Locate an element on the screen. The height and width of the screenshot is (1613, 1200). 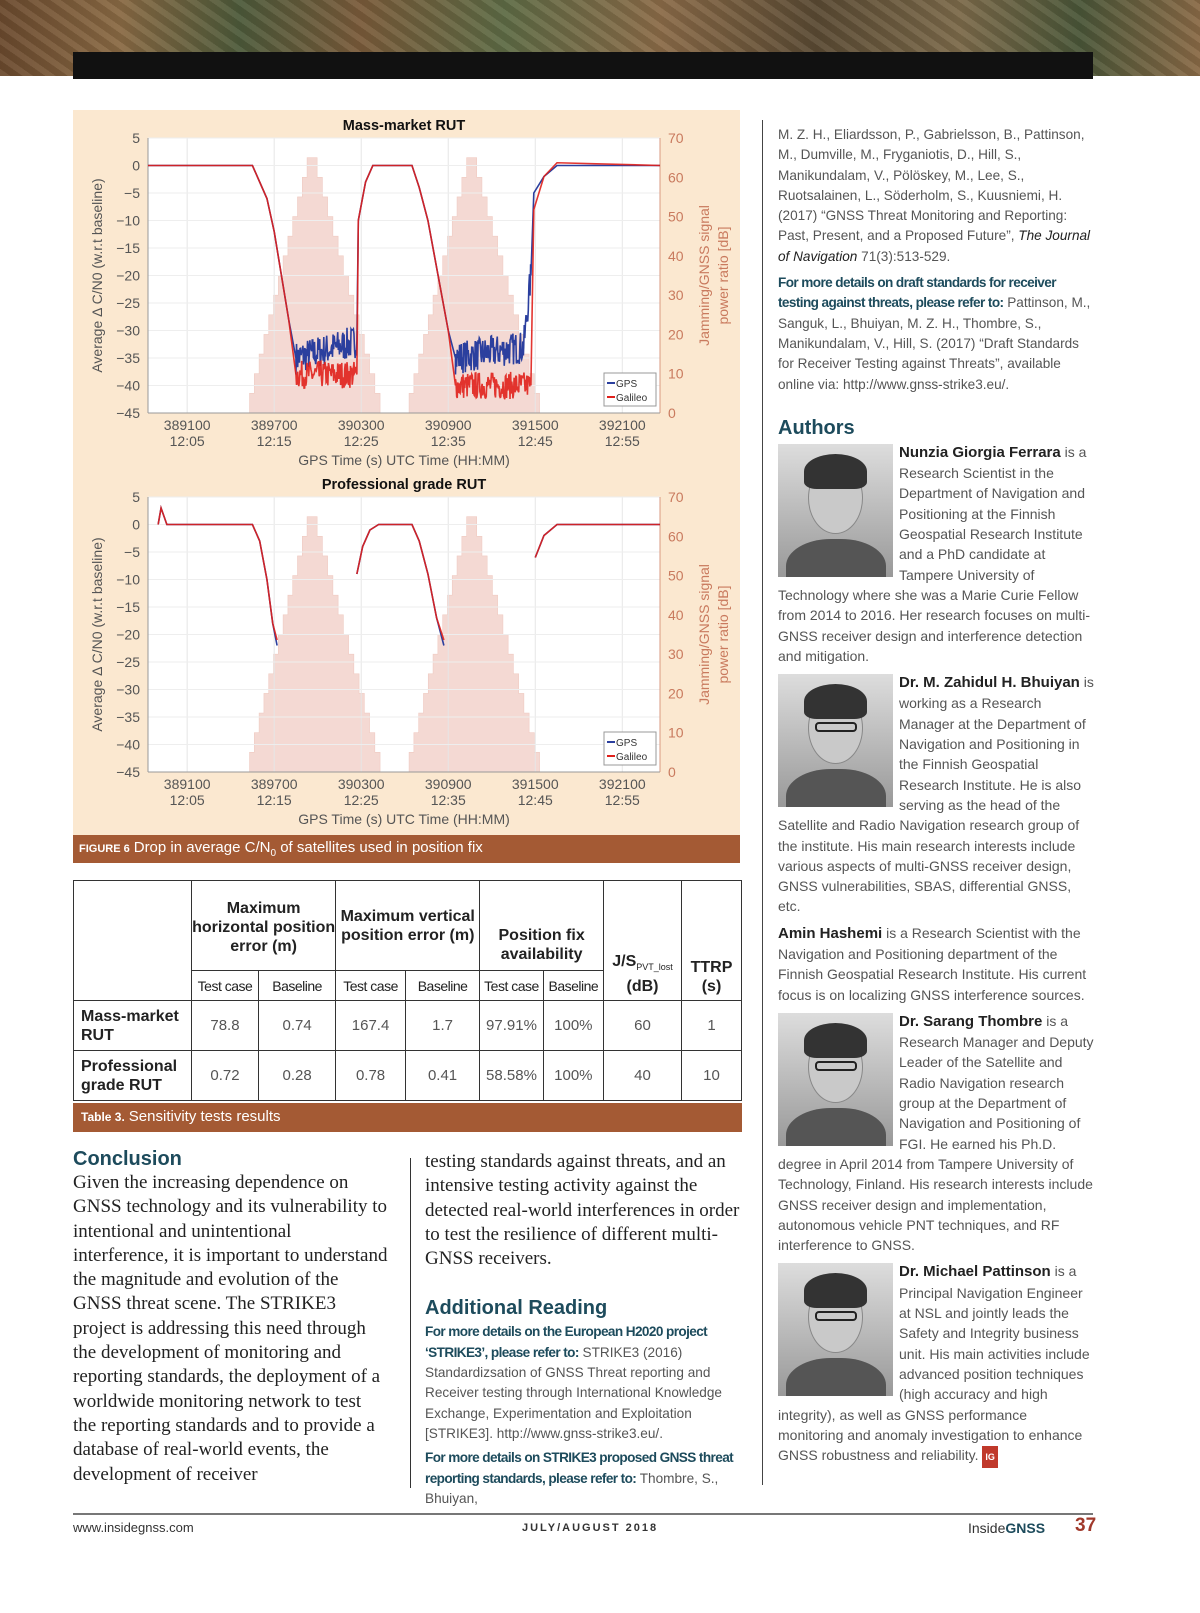
y-right-tick-label: 30 is located at coordinates (676, 295).